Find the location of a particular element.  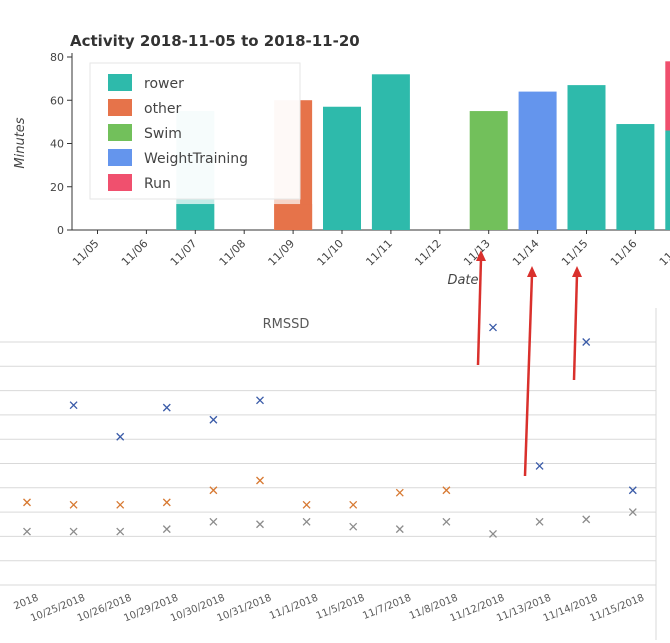

activity-y-tick-label: 20 is located at coordinates (57, 187).